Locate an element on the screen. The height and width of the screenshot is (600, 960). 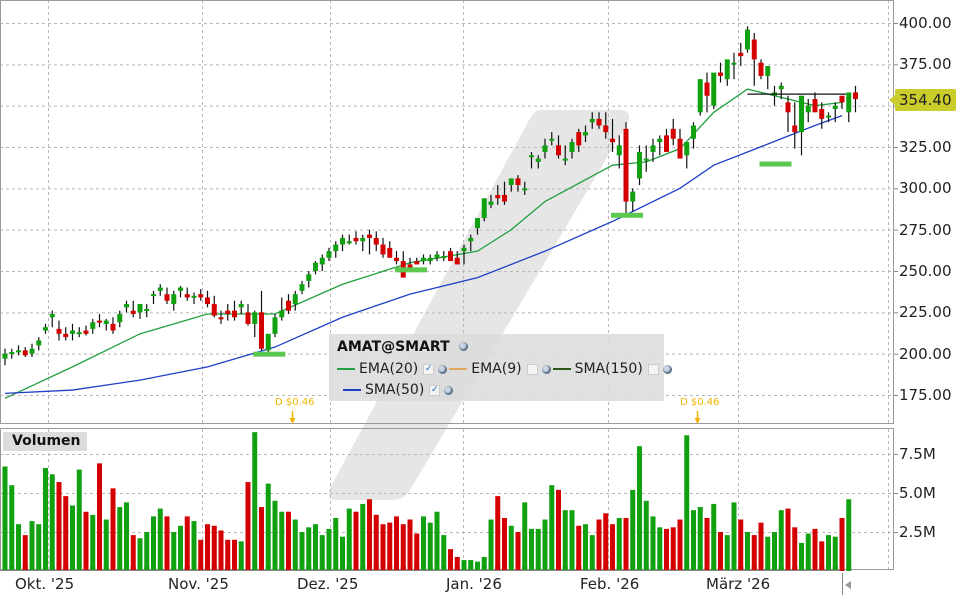
legend-title: AMAT@SMART is located at coordinates (403, 347).